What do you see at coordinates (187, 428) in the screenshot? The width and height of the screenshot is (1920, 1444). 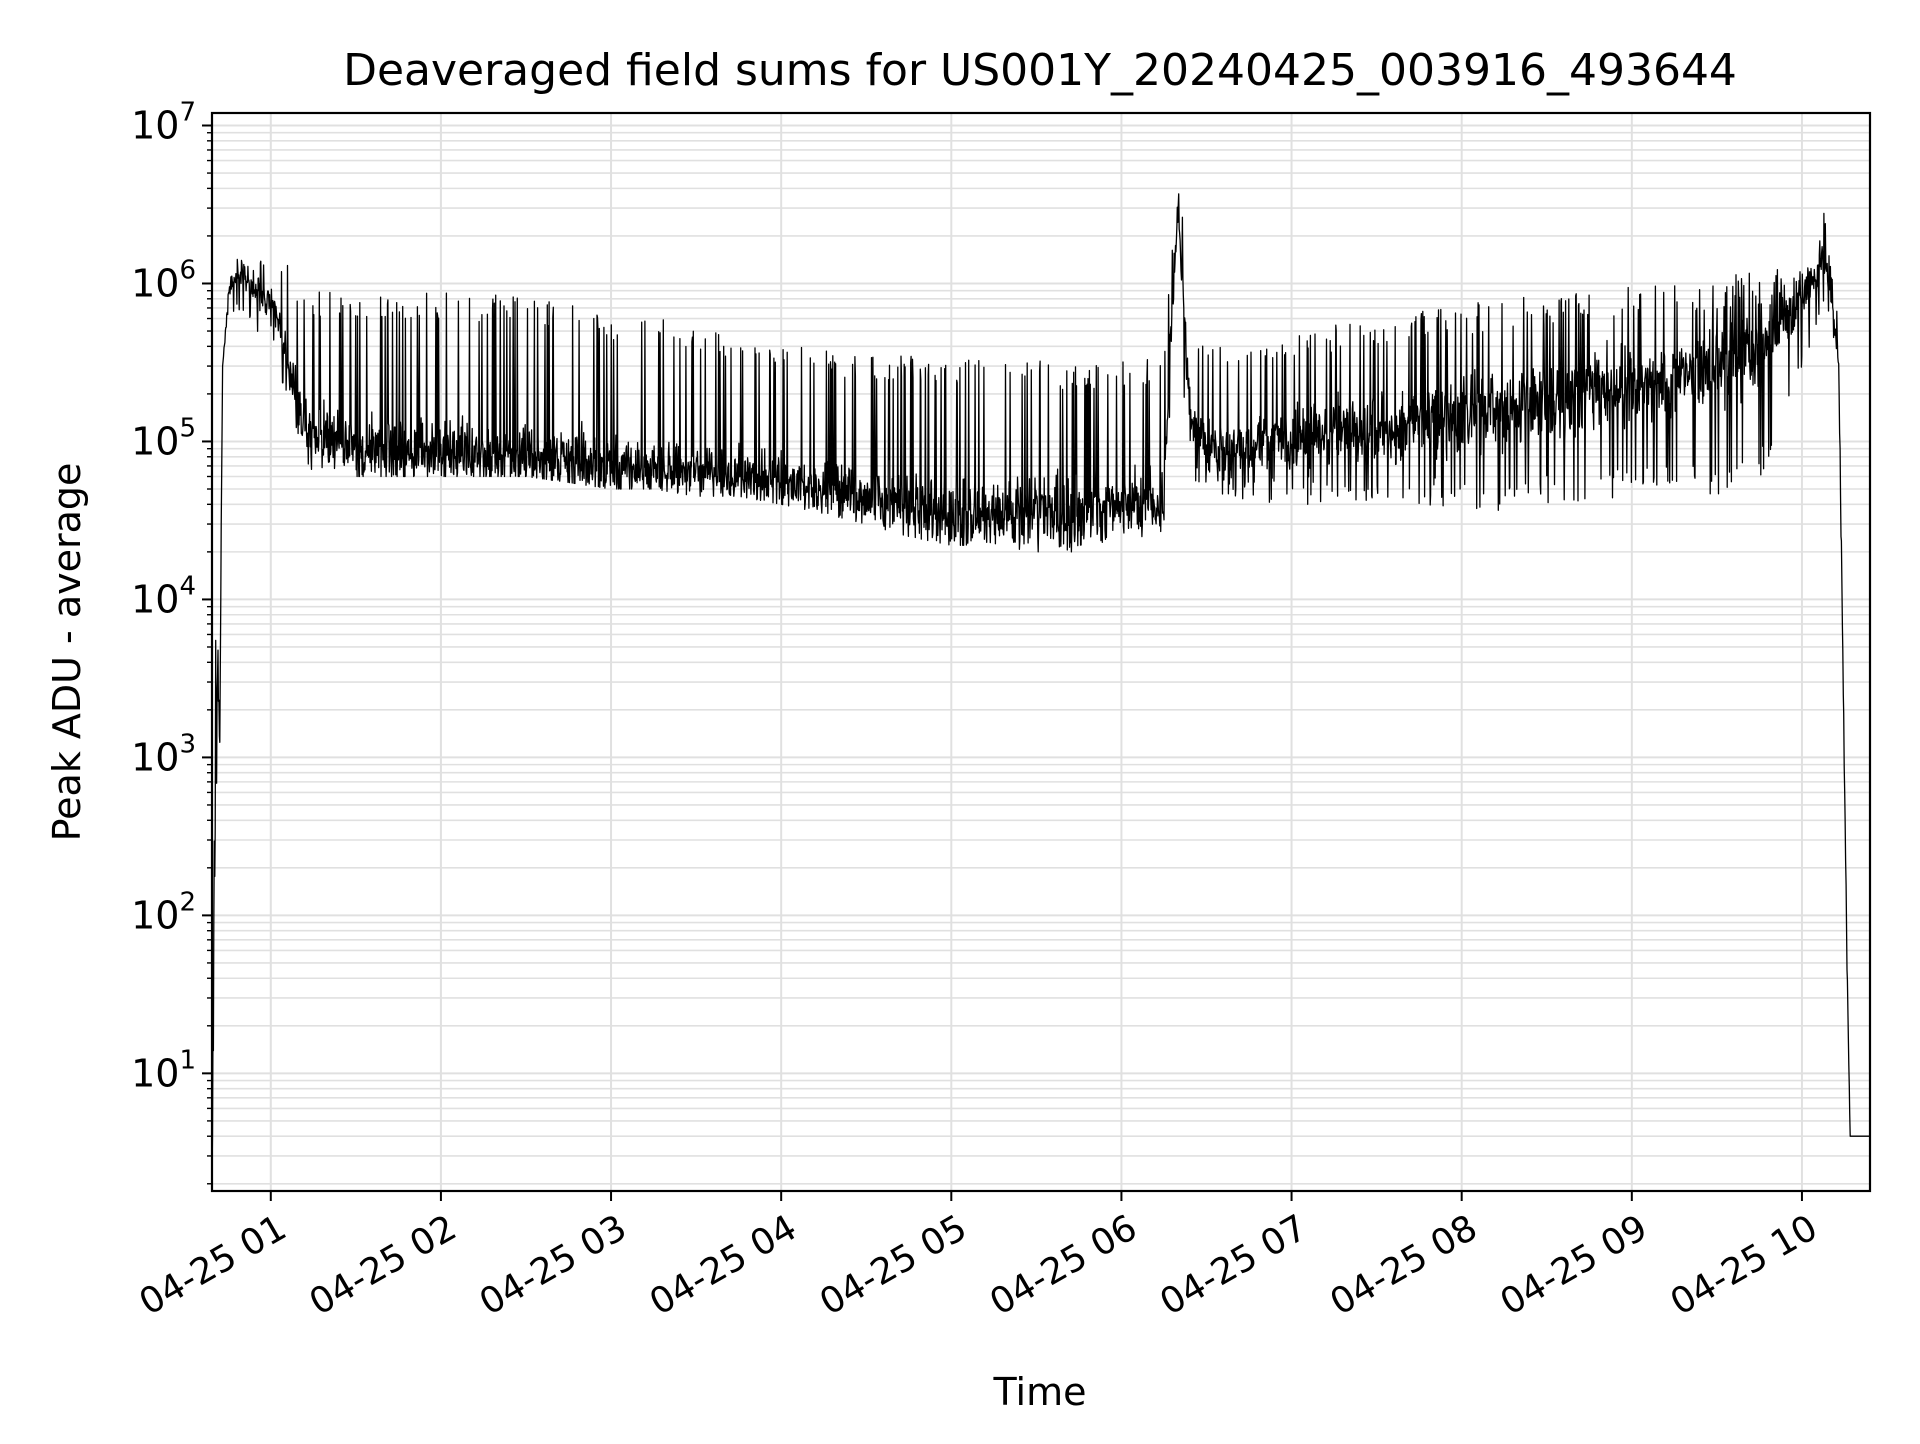 I see `y-tick-exponent: 5` at bounding box center [187, 428].